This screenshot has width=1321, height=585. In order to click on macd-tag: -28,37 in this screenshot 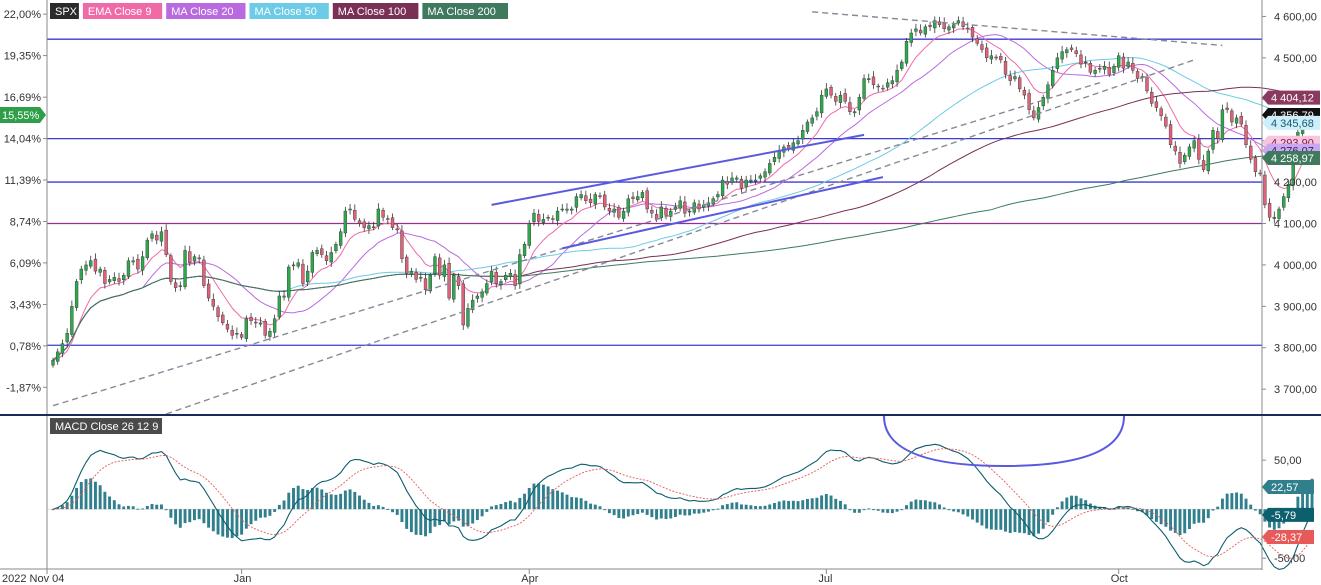, I will do `click(1288, 536)`.